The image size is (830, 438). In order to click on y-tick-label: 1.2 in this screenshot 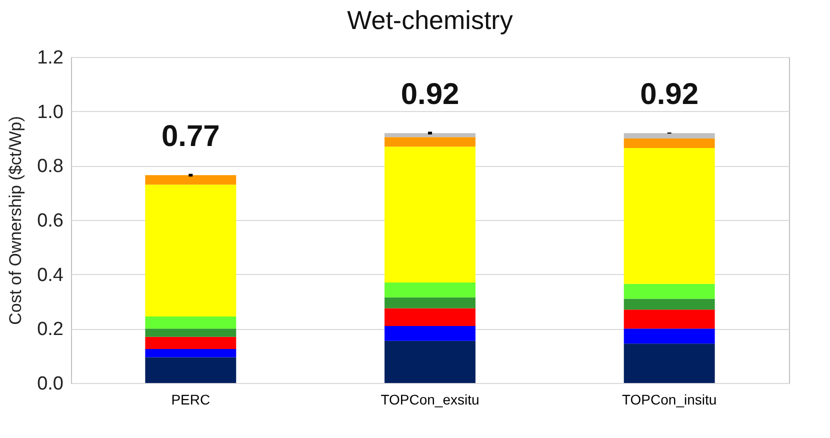, I will do `click(50, 58)`.